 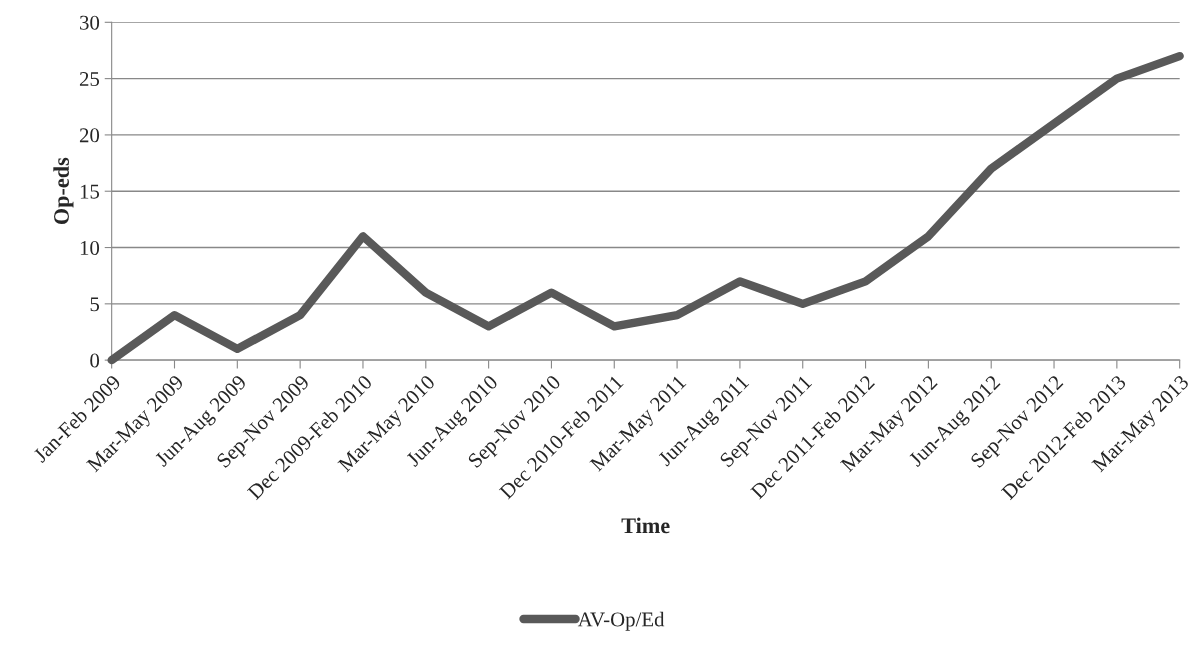 What do you see at coordinates (95, 304) in the screenshot?
I see `y-tick-label: 5` at bounding box center [95, 304].